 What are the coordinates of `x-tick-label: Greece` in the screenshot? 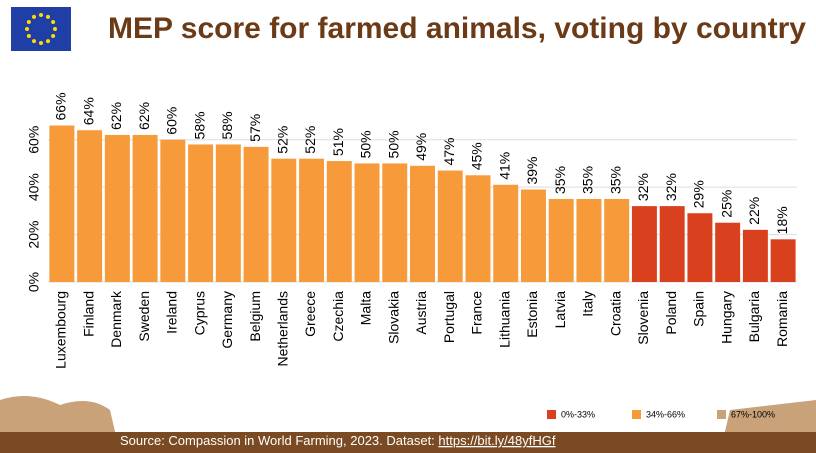 It's located at (310, 314).